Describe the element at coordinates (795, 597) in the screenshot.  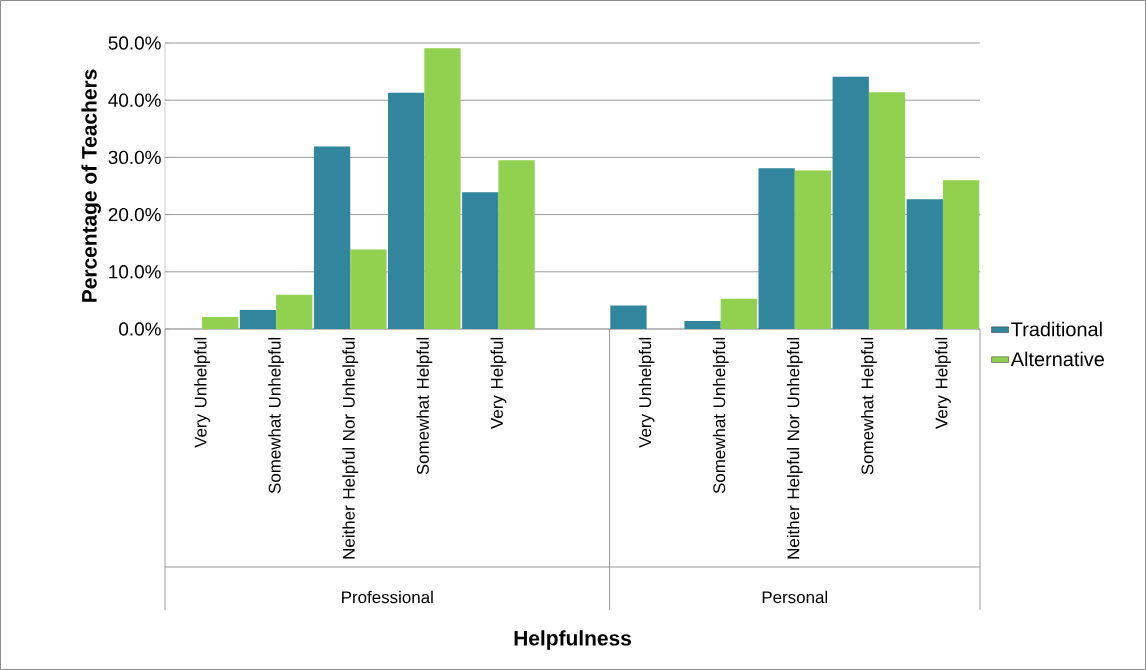
I see `text: Personal` at that location.